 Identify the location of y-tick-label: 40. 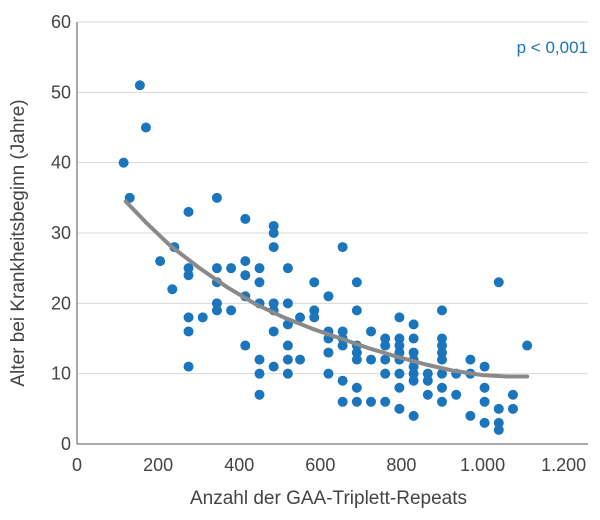
(61, 163).